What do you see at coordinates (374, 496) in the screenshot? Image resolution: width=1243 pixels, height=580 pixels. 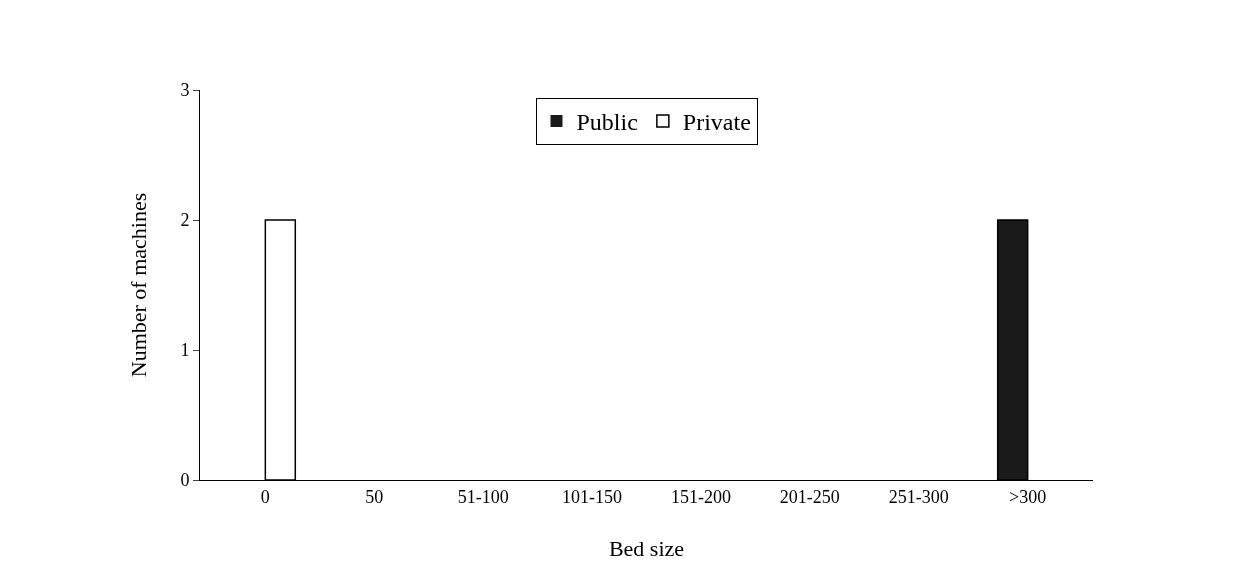 I see `x-tick-label: 50` at bounding box center [374, 496].